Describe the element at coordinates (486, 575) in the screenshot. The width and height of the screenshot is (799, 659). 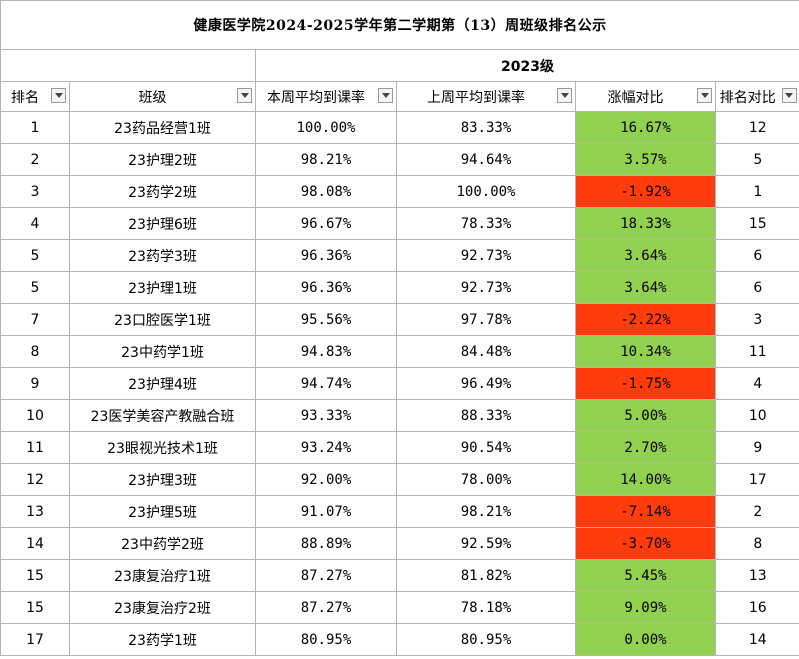
I see `last-week-cell: 81.82%` at that location.